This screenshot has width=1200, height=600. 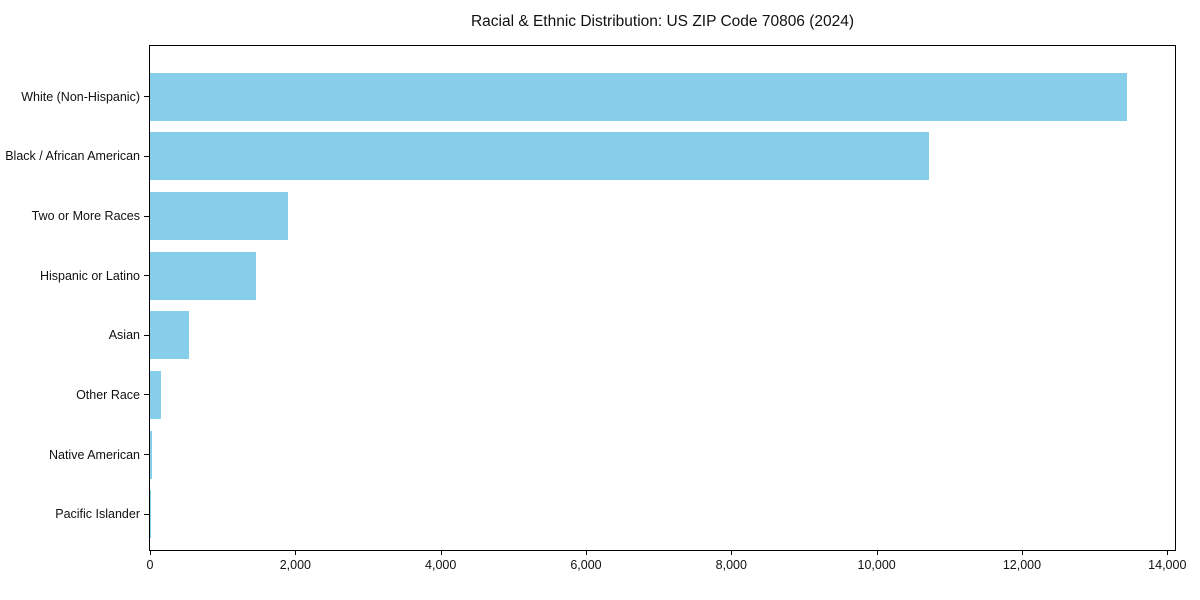 What do you see at coordinates (94, 454) in the screenshot?
I see `y-tick-label: Native American` at bounding box center [94, 454].